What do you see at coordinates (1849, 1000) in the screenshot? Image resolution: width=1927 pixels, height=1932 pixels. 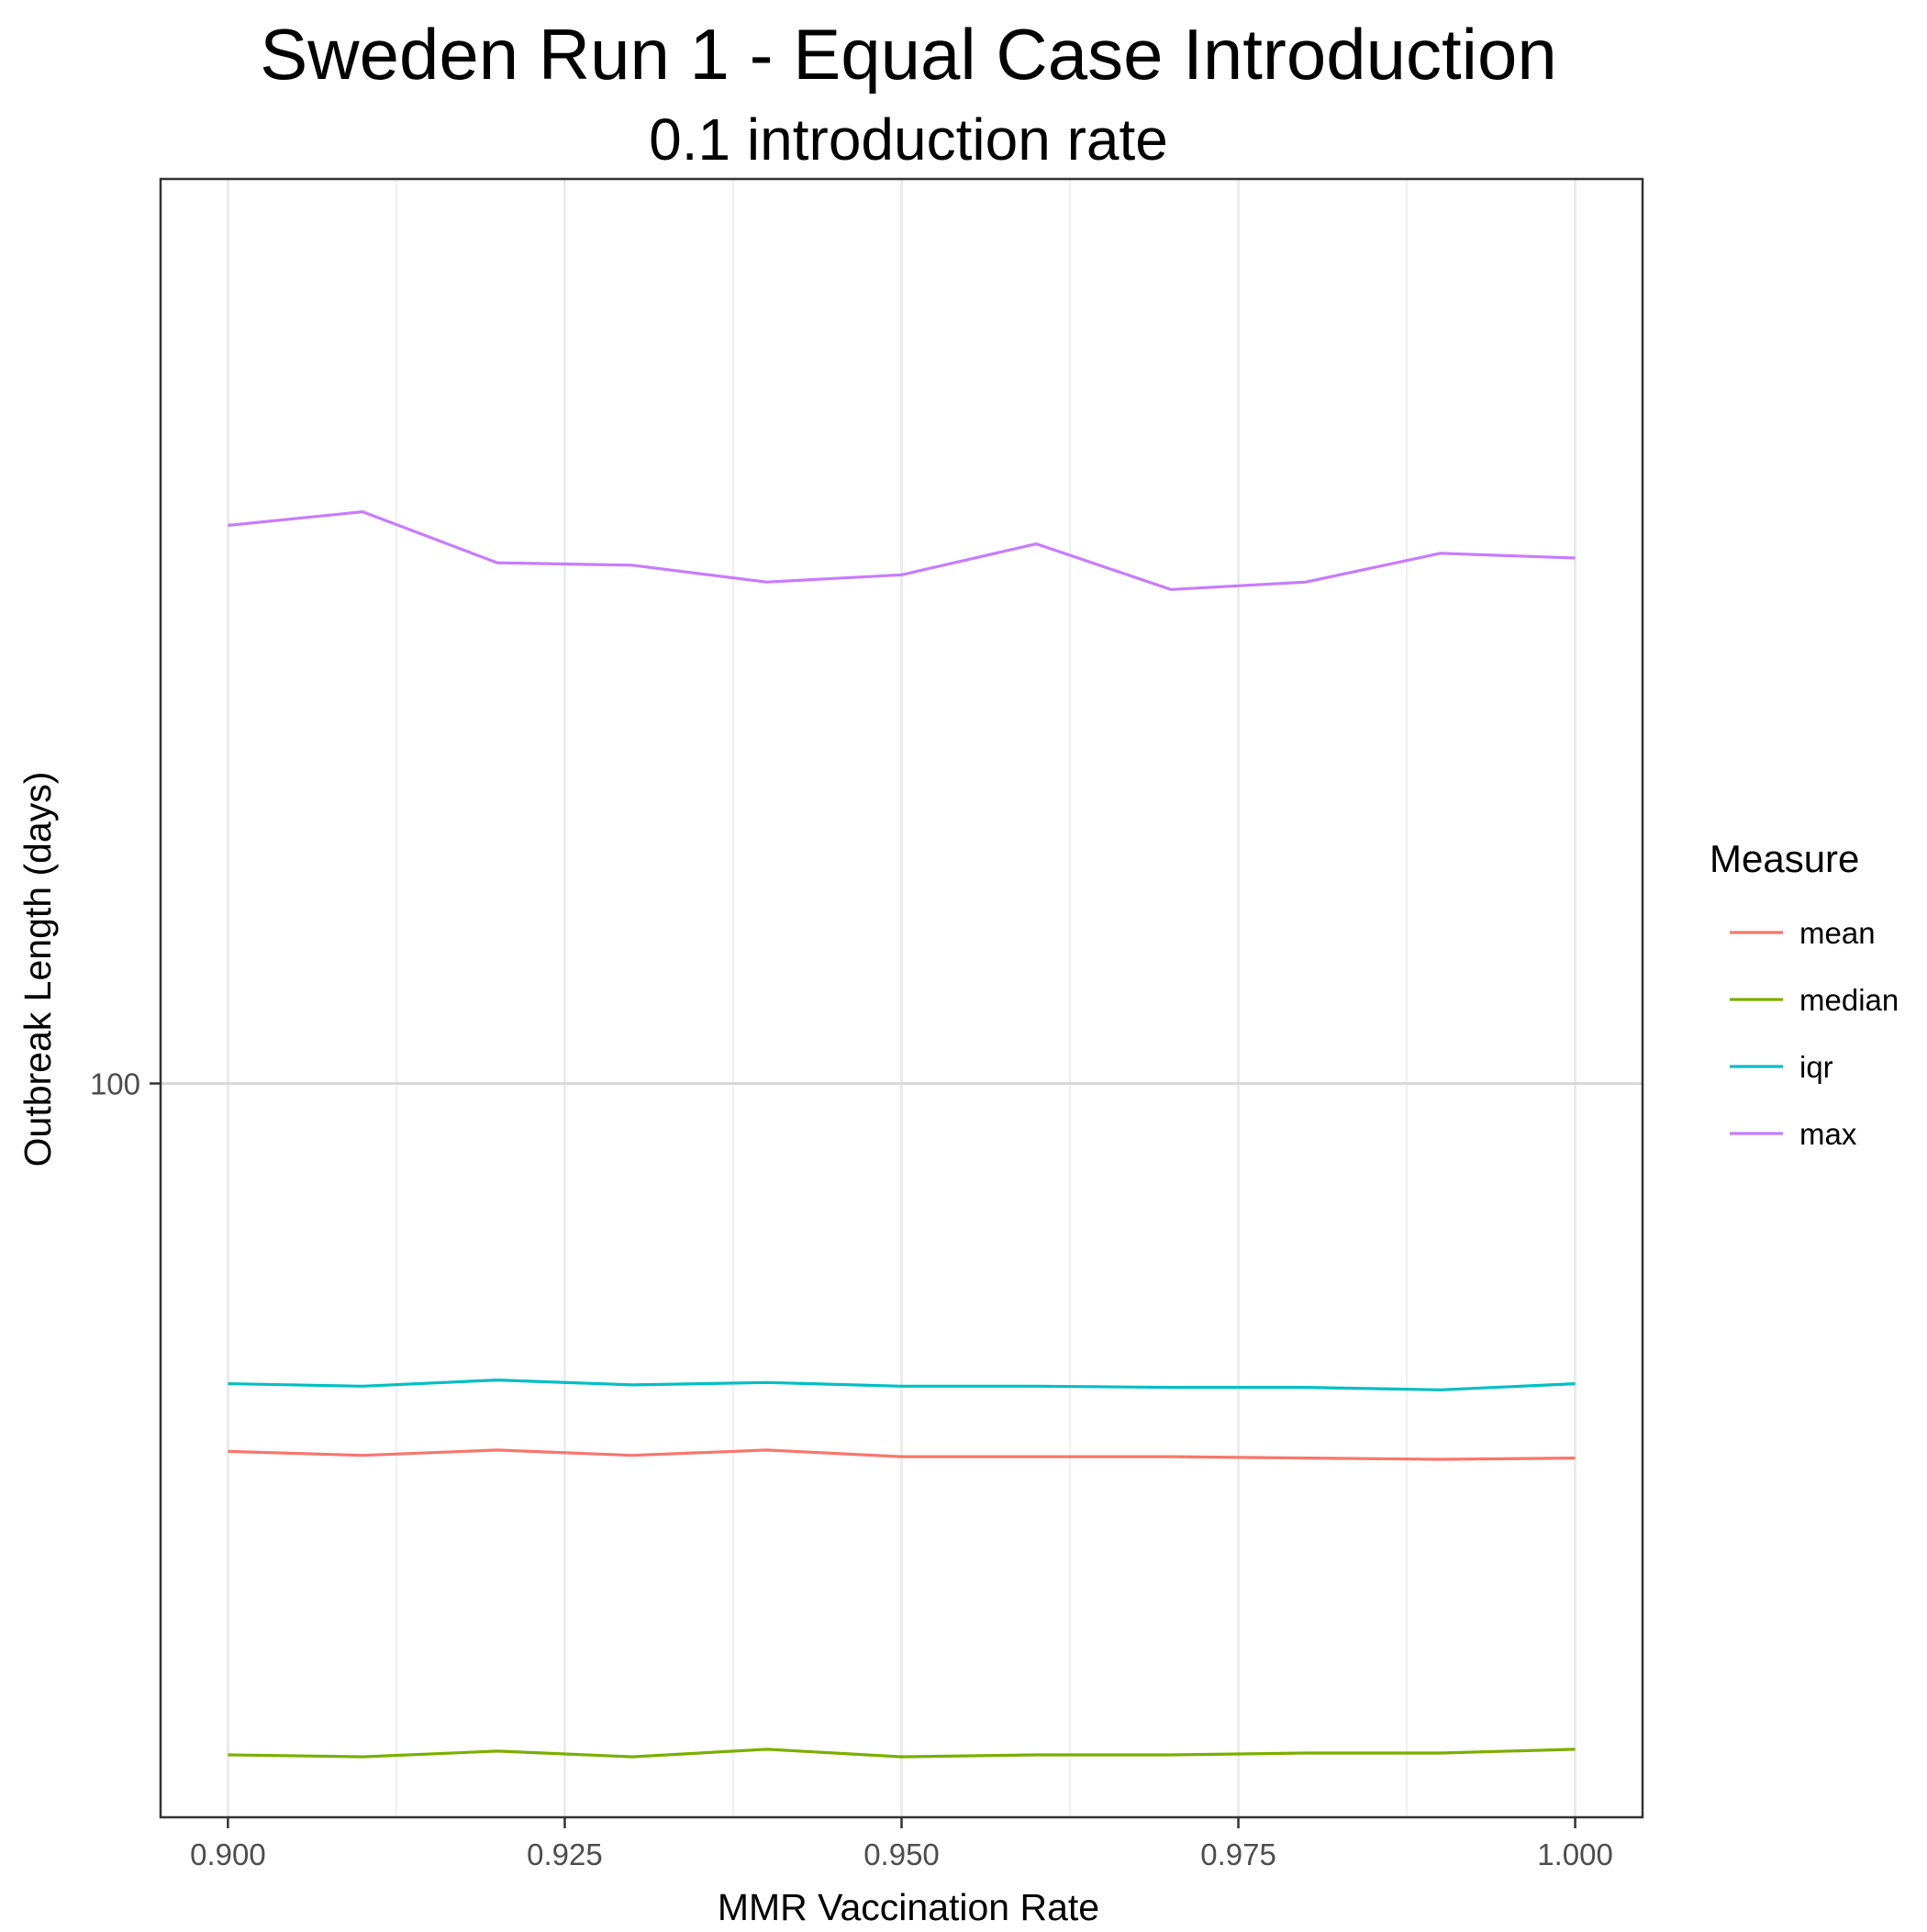 I see `legend-label-median: median` at bounding box center [1849, 1000].